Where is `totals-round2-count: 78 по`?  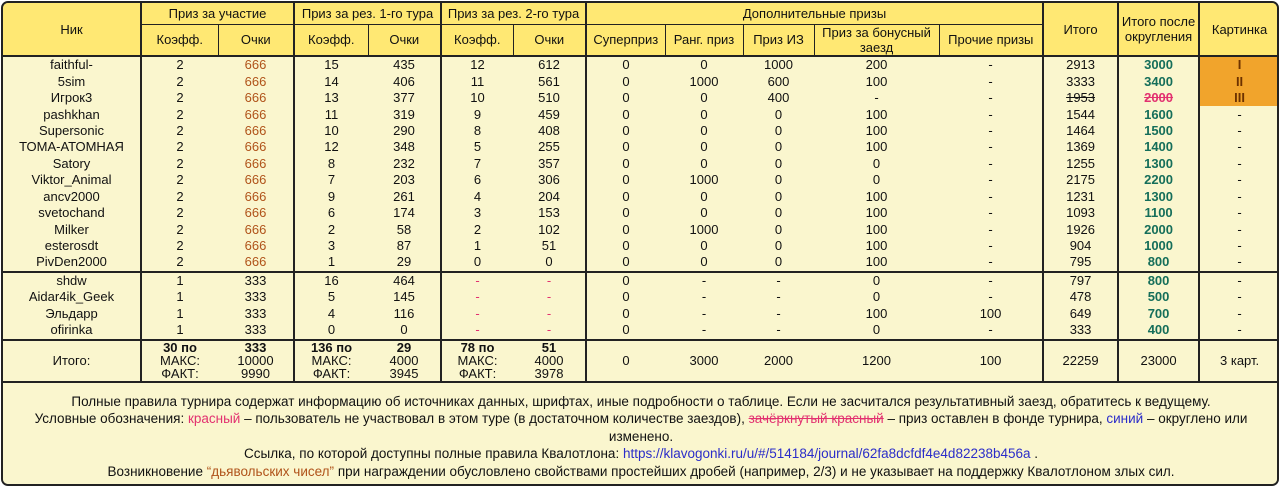
totals-round2-count: 78 по is located at coordinates (477, 348).